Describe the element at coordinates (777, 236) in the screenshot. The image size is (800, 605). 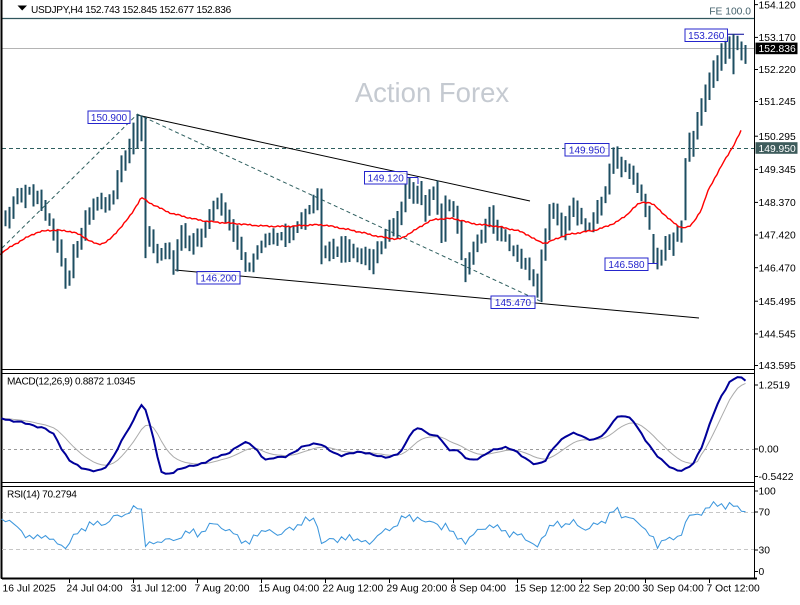
I see `svg-text: 147.420` at that location.